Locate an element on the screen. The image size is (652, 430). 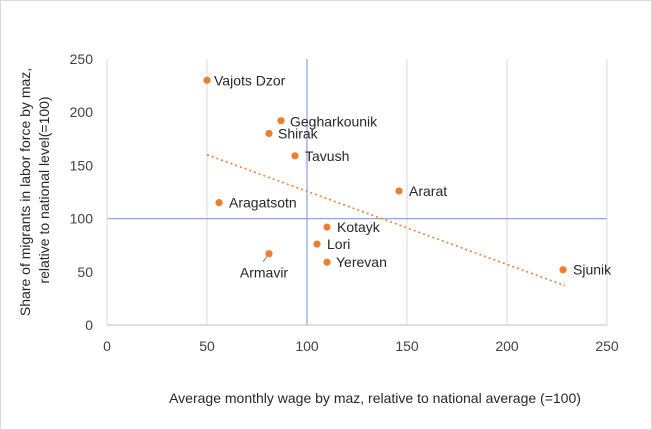
data-label: Kotayk is located at coordinates (359, 227).